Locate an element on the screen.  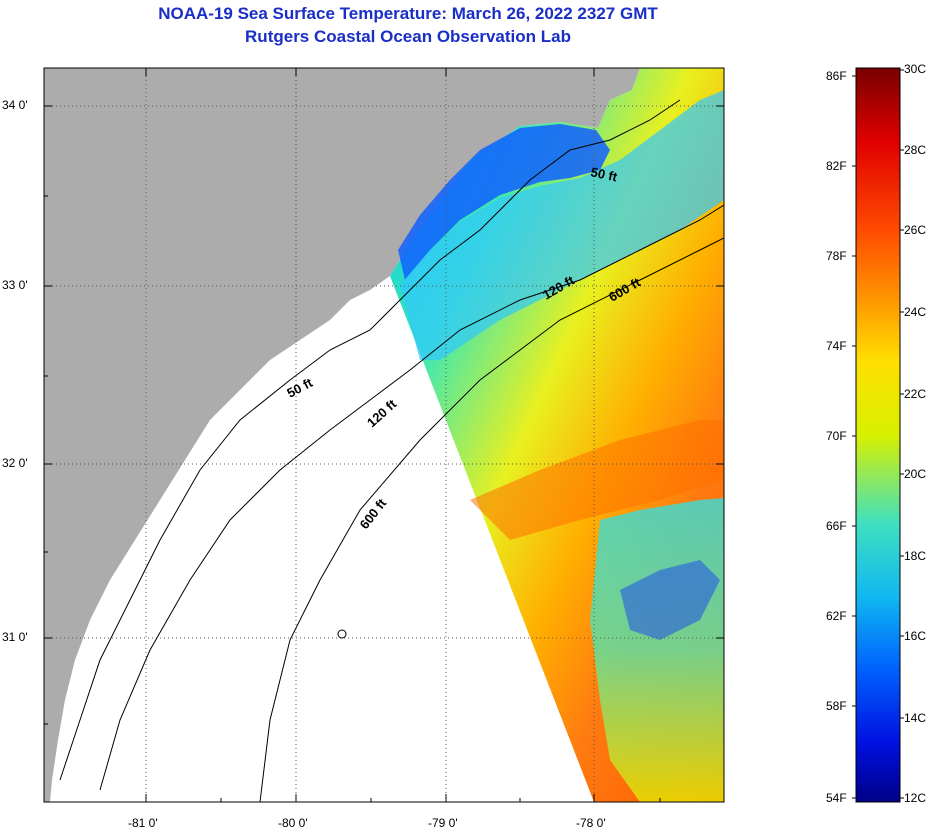
colorbar-f-82: 82F is located at coordinates (836, 166).